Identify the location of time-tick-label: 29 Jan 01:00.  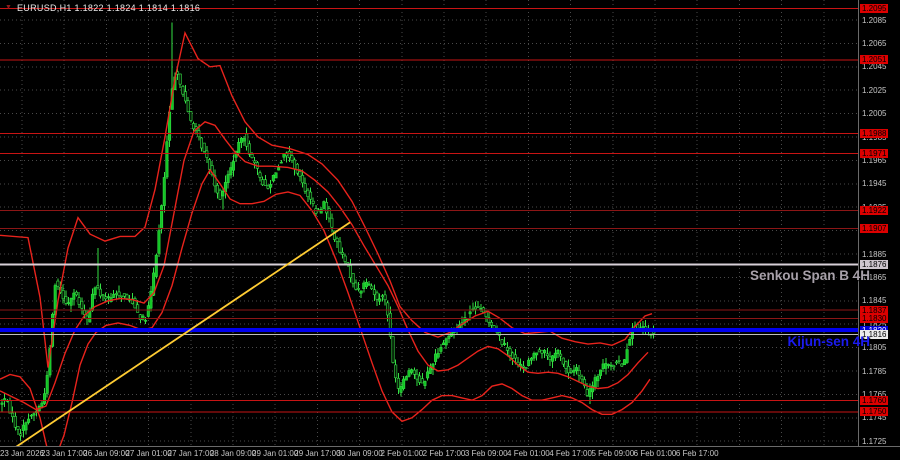
(275, 453).